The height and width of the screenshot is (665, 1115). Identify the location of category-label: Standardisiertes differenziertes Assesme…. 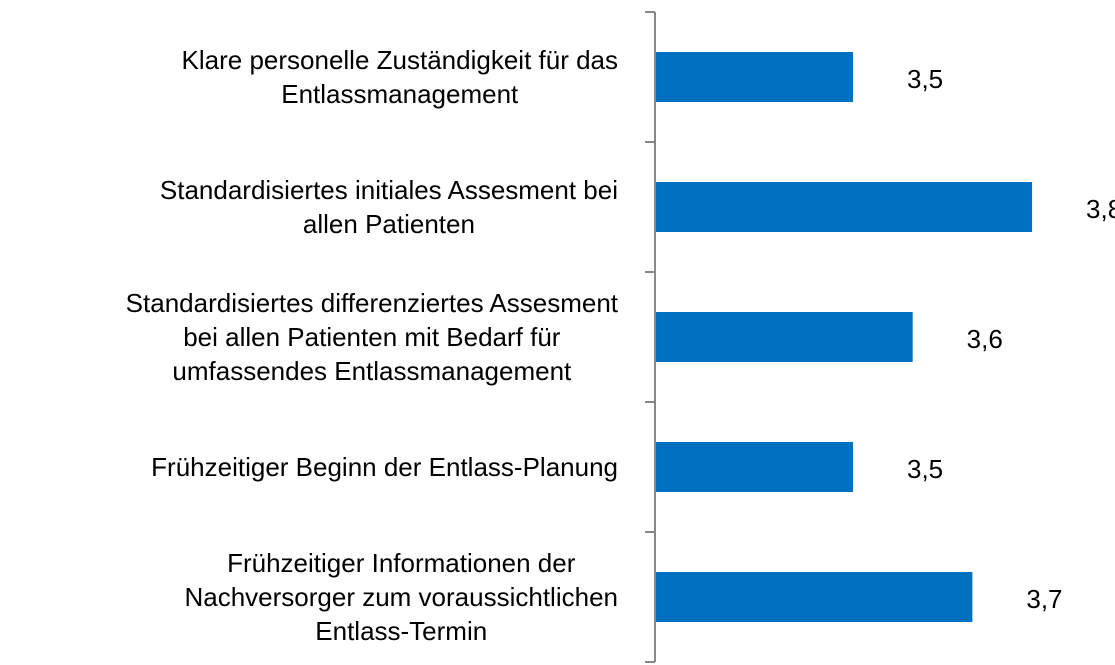
(371, 337).